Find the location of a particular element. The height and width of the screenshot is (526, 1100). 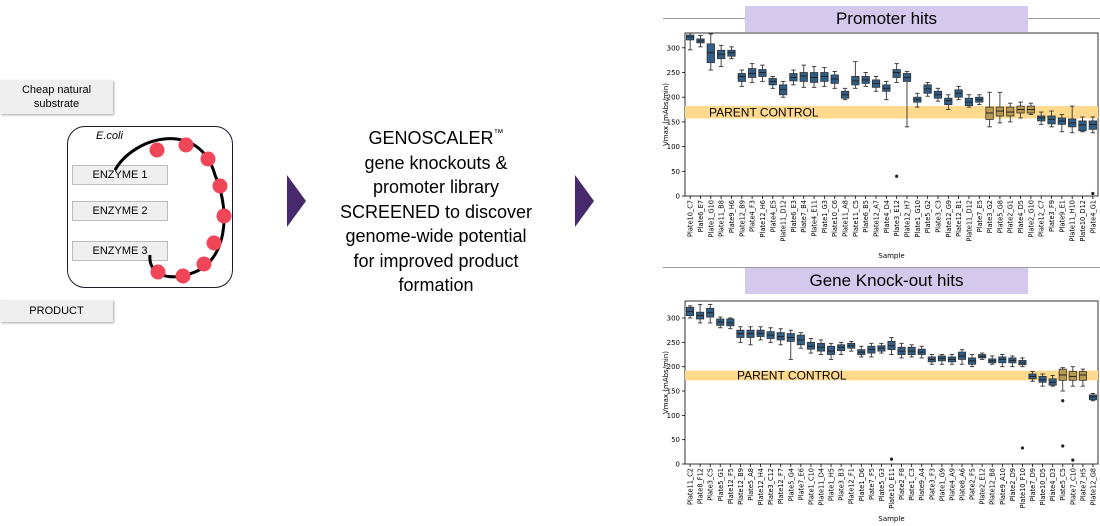

enzyme-1: ENZYME 1 is located at coordinates (120, 175).